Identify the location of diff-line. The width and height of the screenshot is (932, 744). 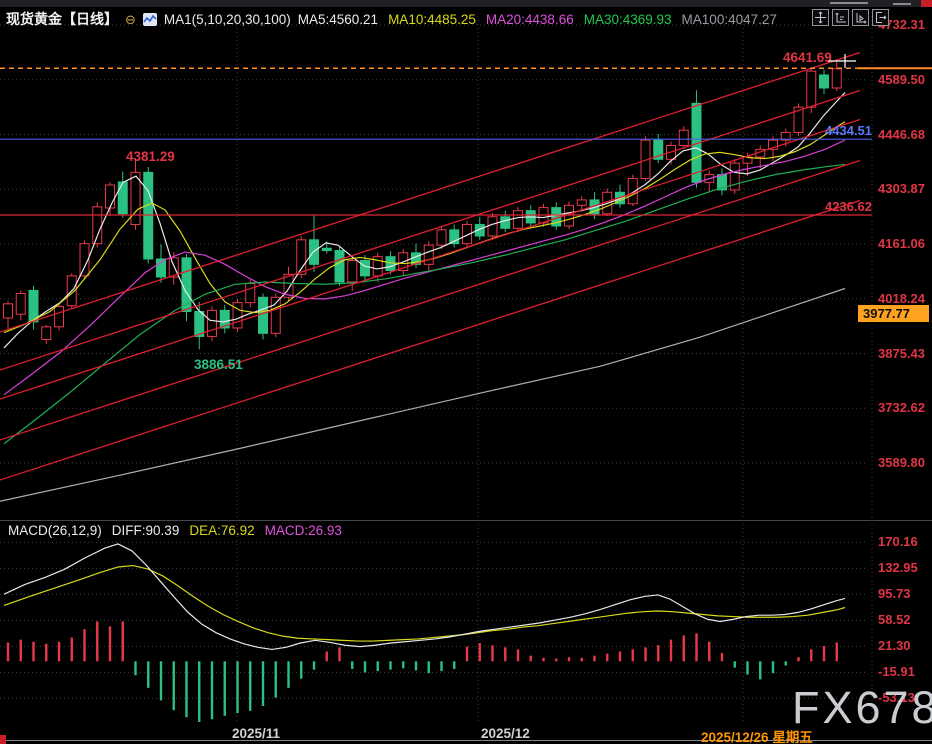
(424, 597).